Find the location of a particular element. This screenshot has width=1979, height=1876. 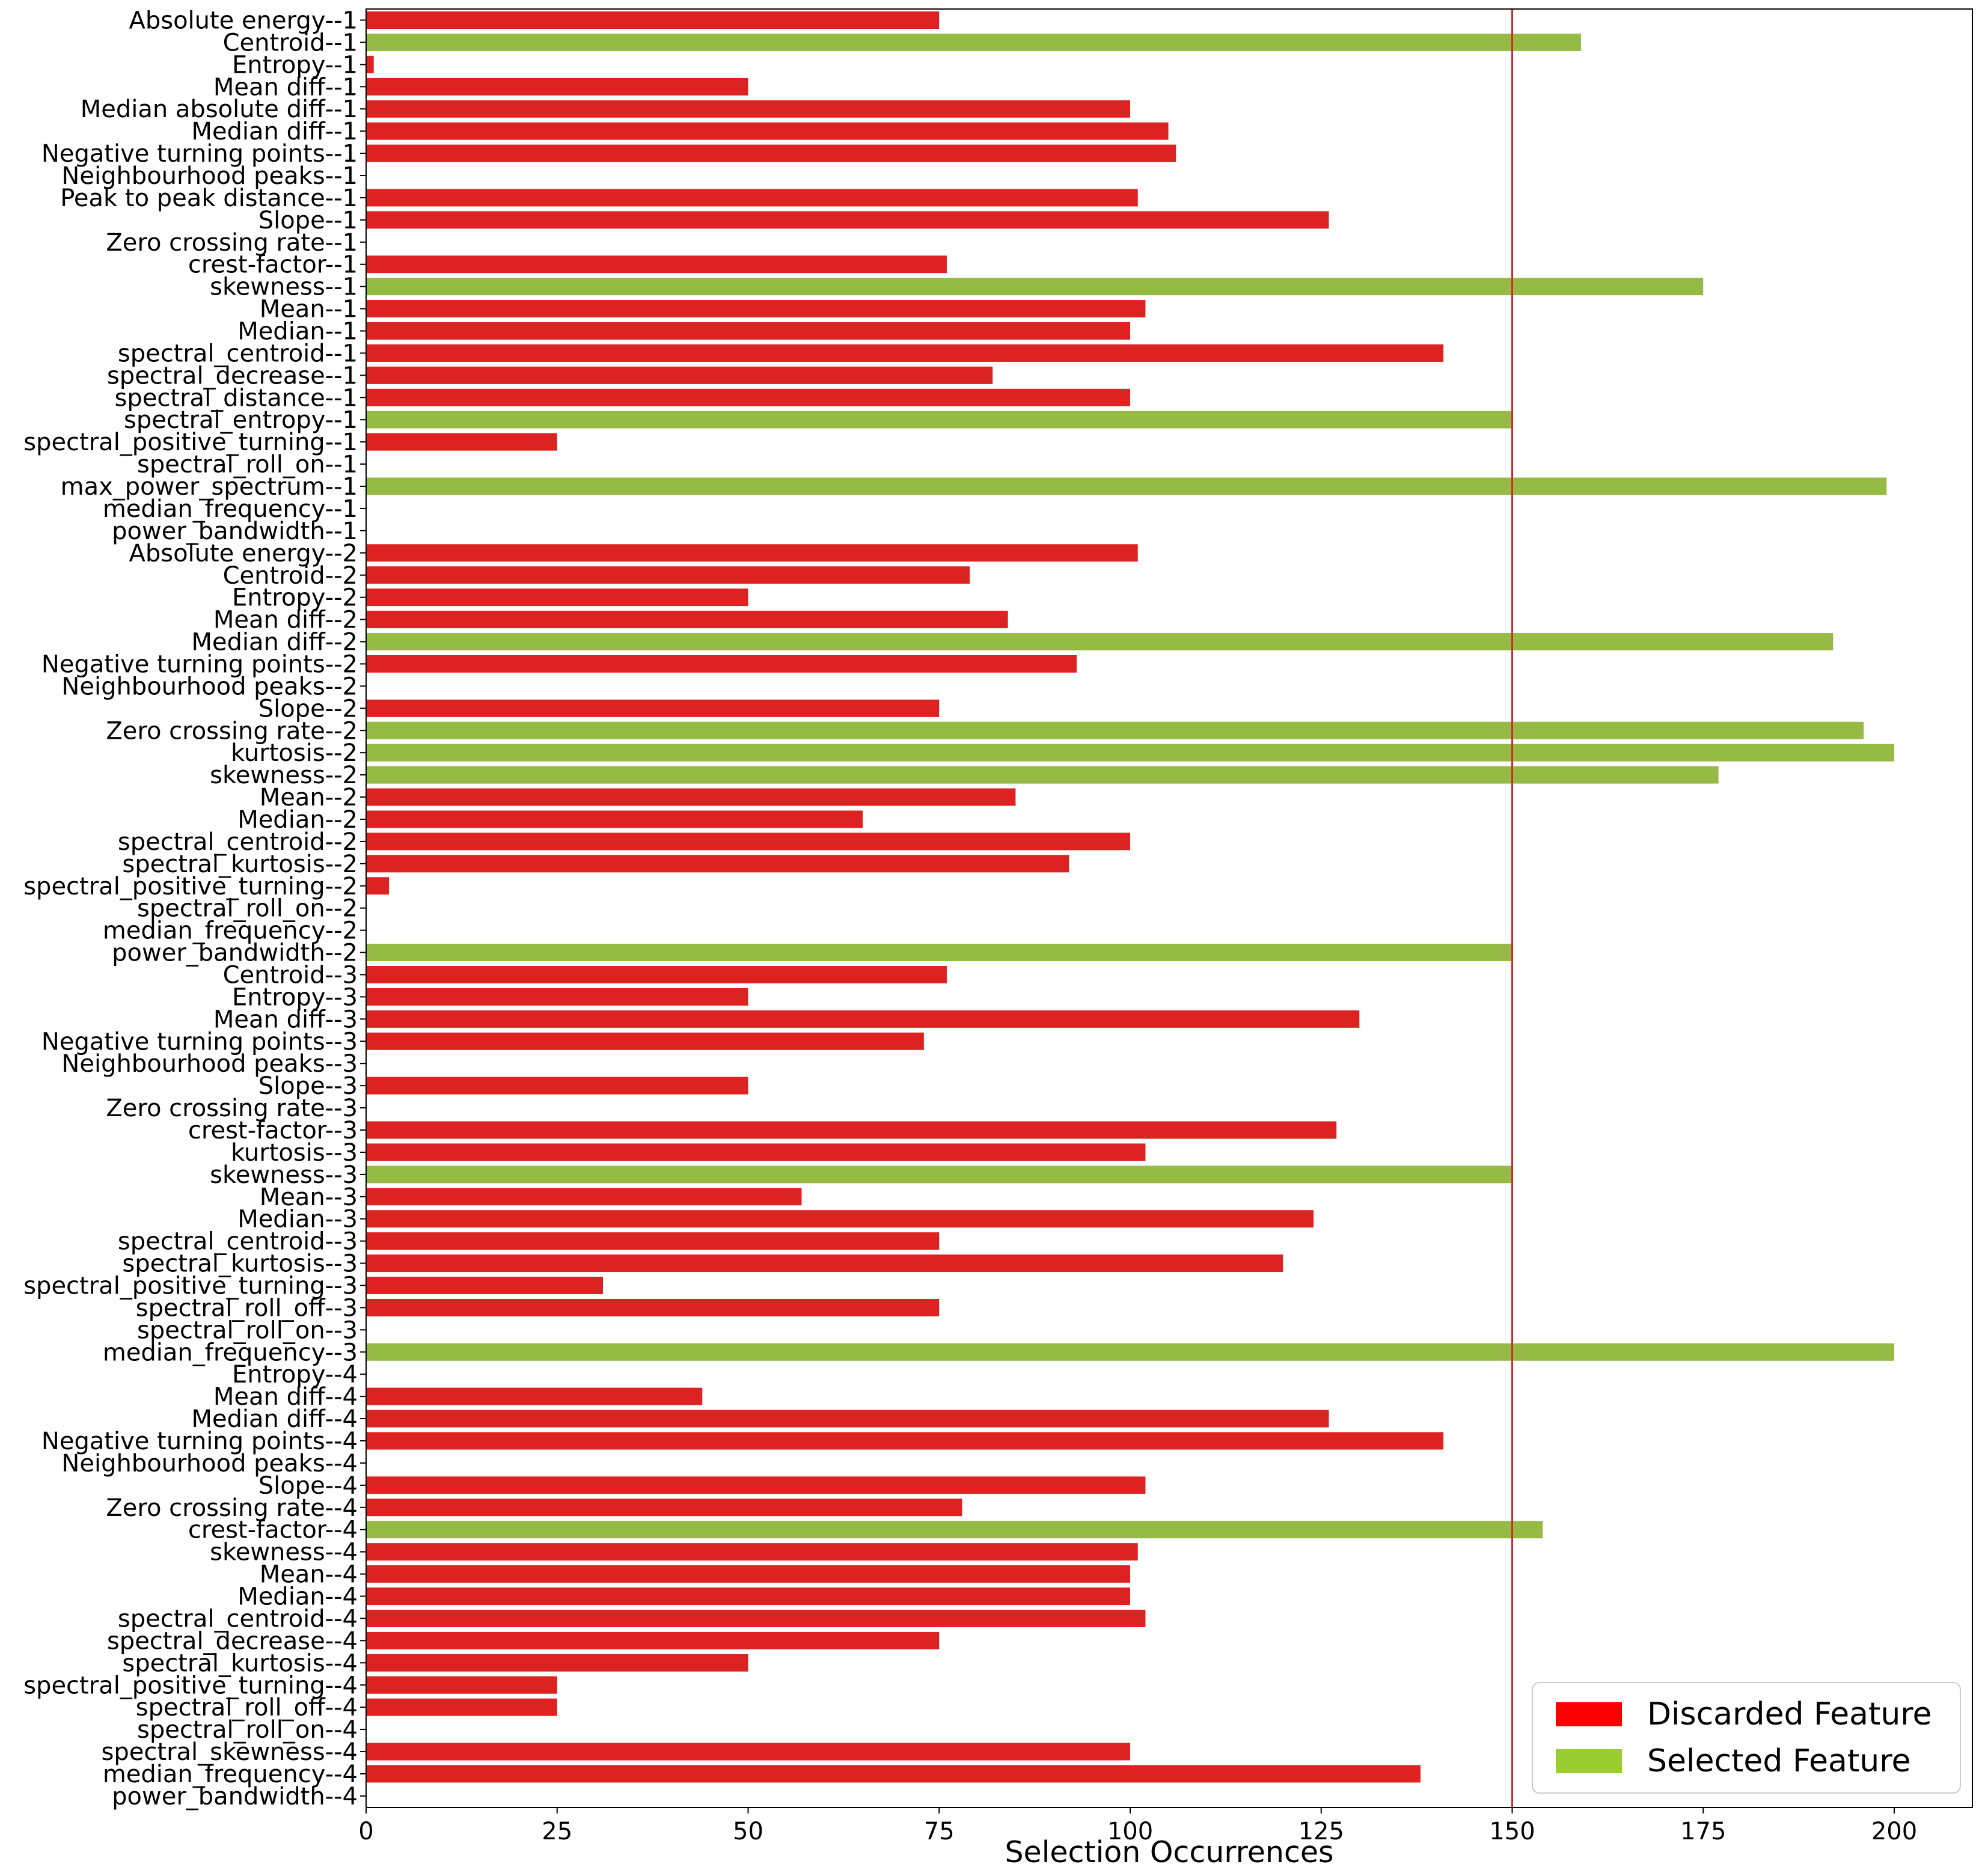

y-tick-label-41: median_frequency--2 is located at coordinates (230, 931).